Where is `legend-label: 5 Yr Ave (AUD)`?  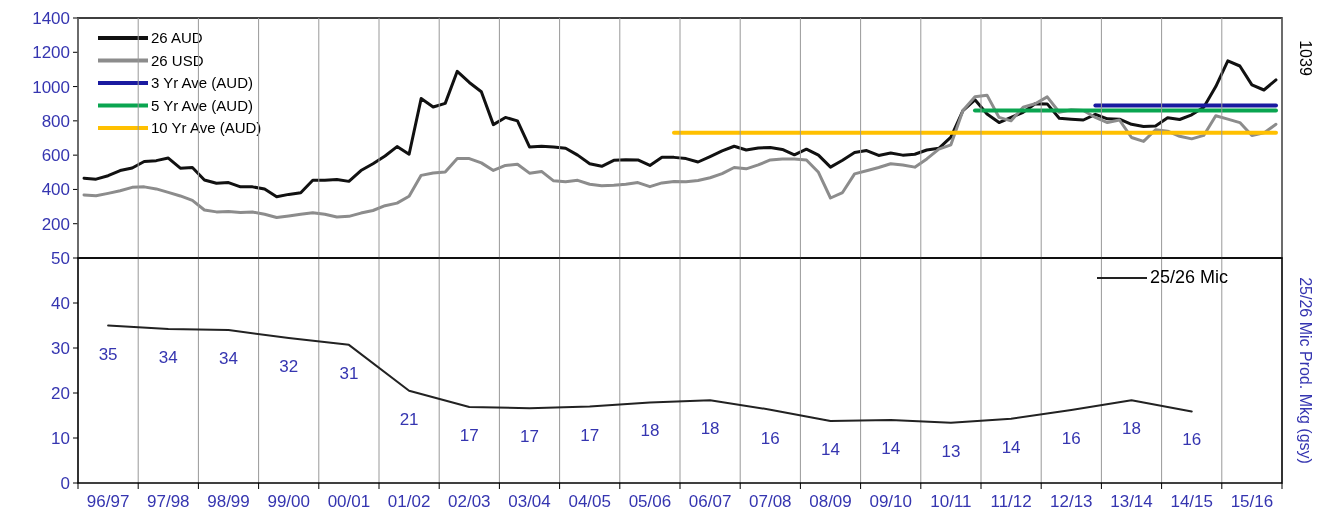 legend-label: 5 Yr Ave (AUD) is located at coordinates (202, 105).